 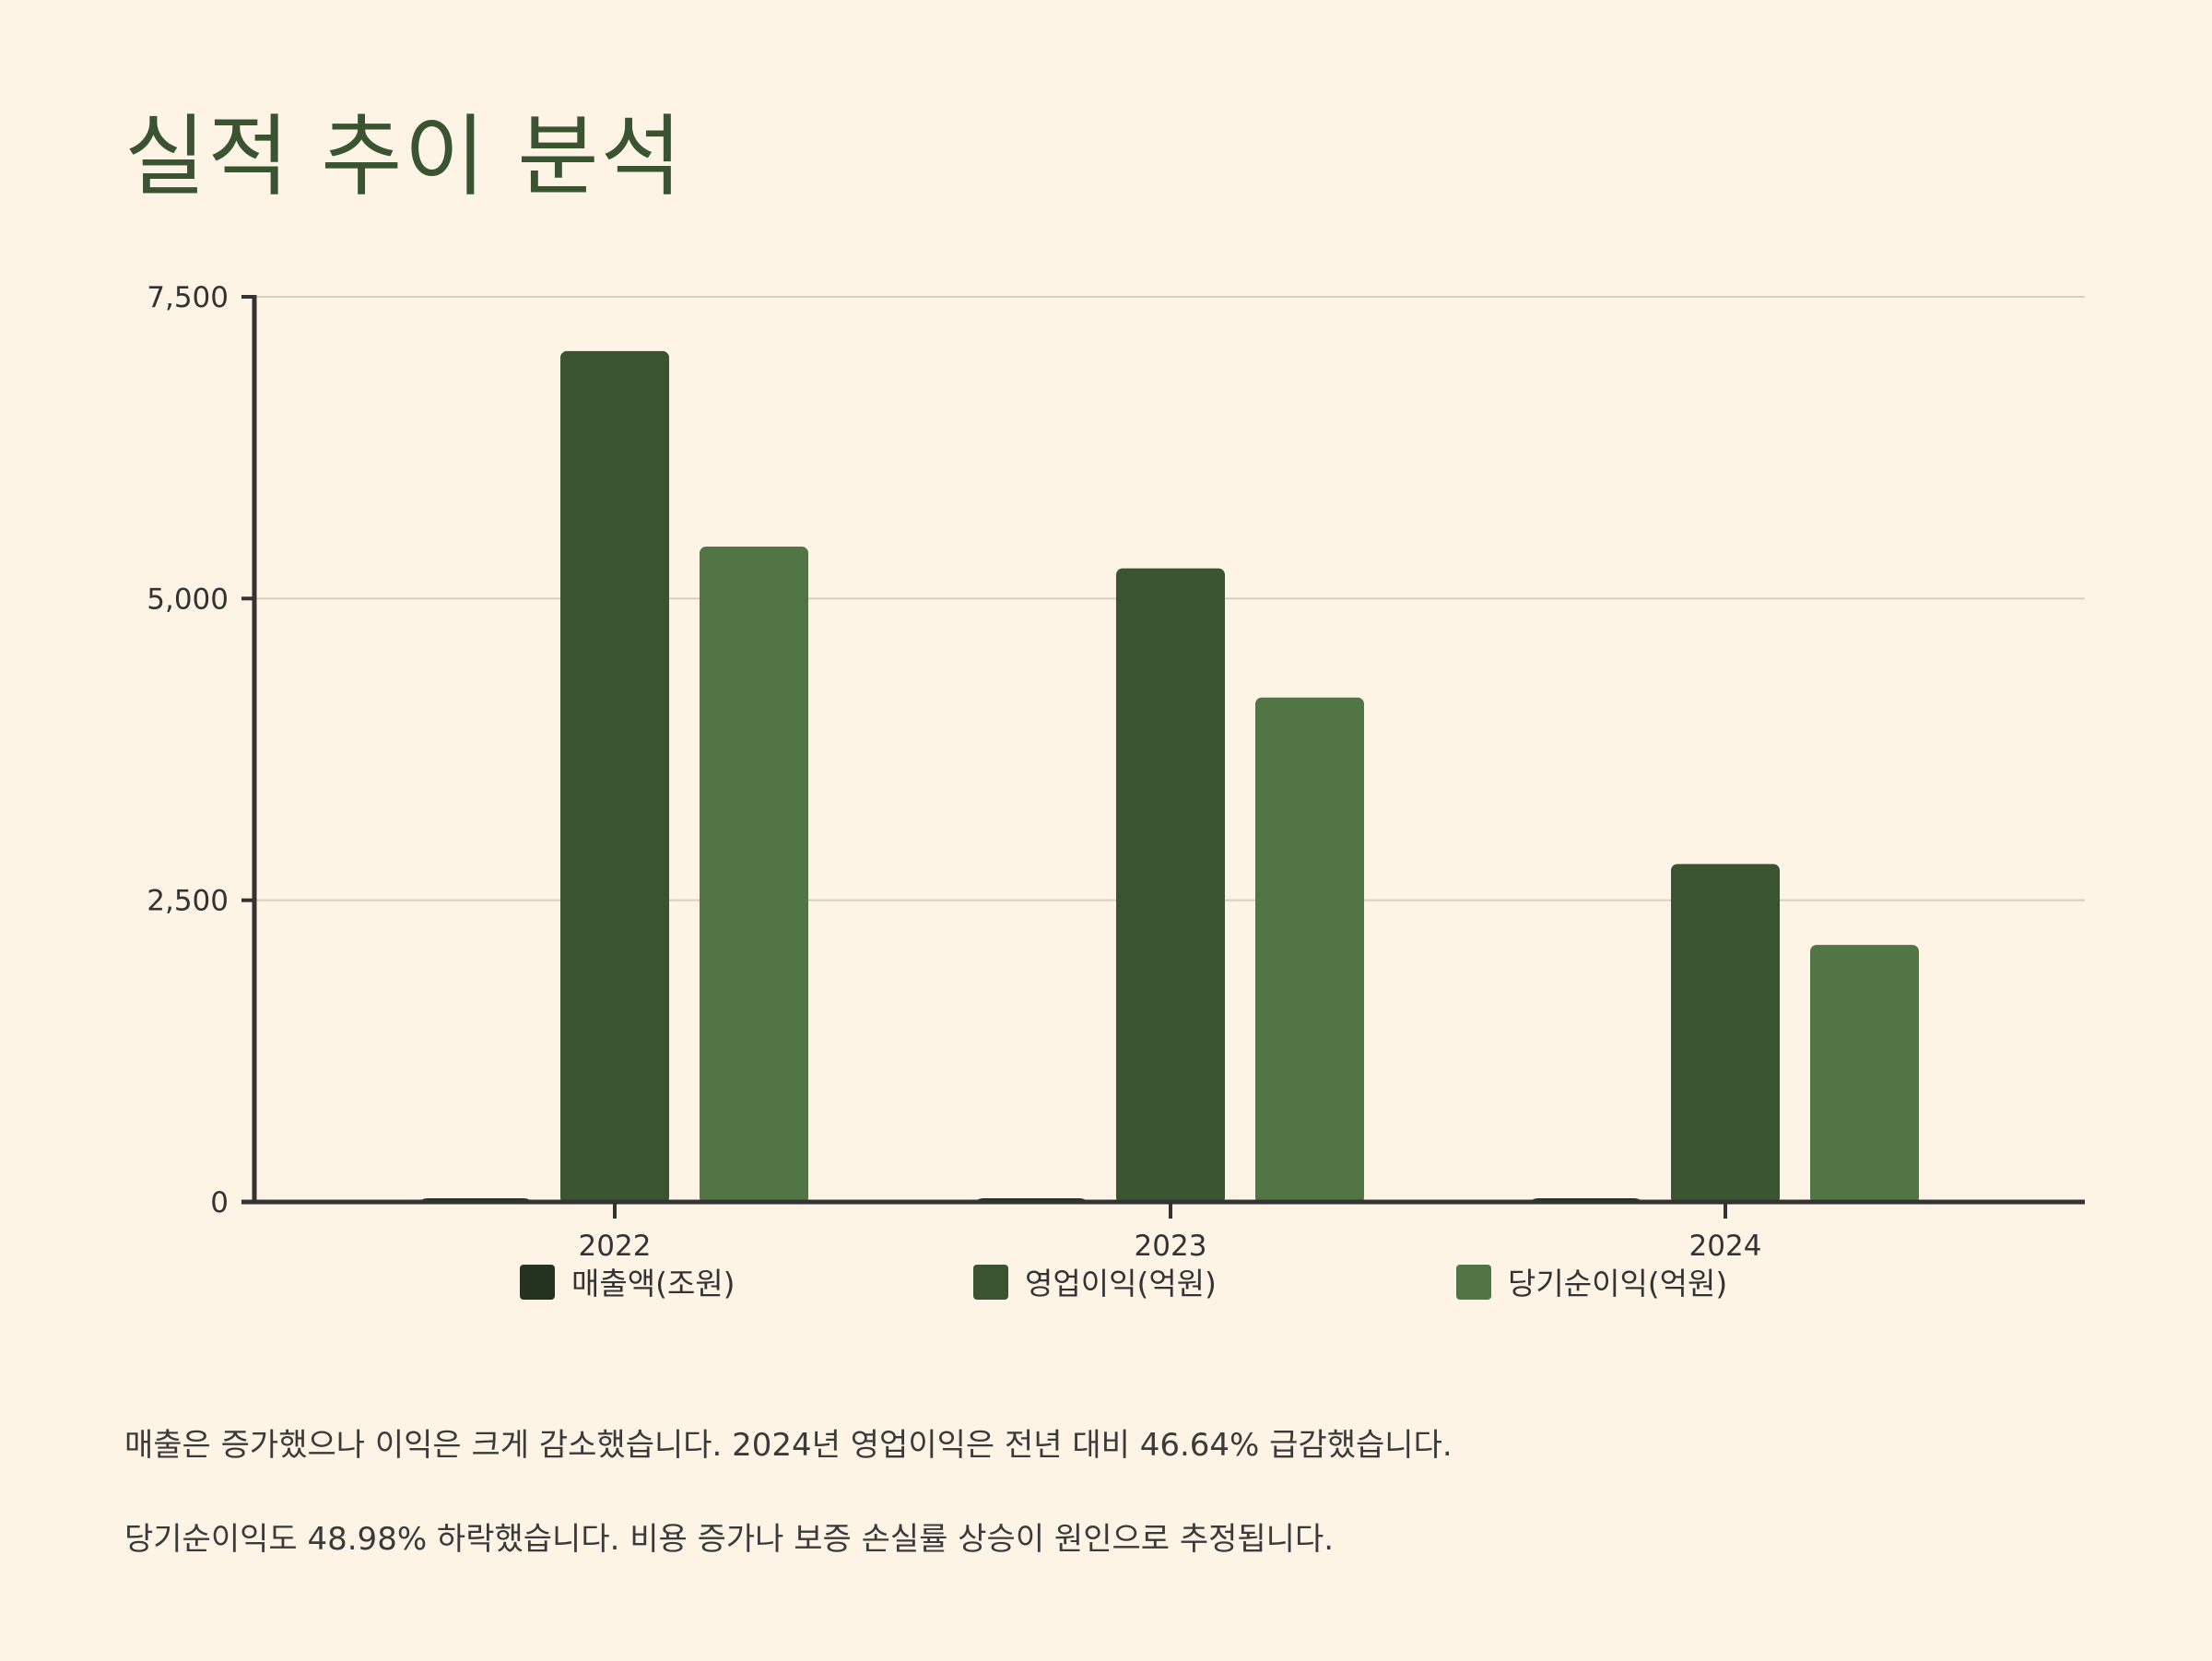 What do you see at coordinates (404, 157) in the screenshot?
I see `page-title: 실적 추이 분석` at bounding box center [404, 157].